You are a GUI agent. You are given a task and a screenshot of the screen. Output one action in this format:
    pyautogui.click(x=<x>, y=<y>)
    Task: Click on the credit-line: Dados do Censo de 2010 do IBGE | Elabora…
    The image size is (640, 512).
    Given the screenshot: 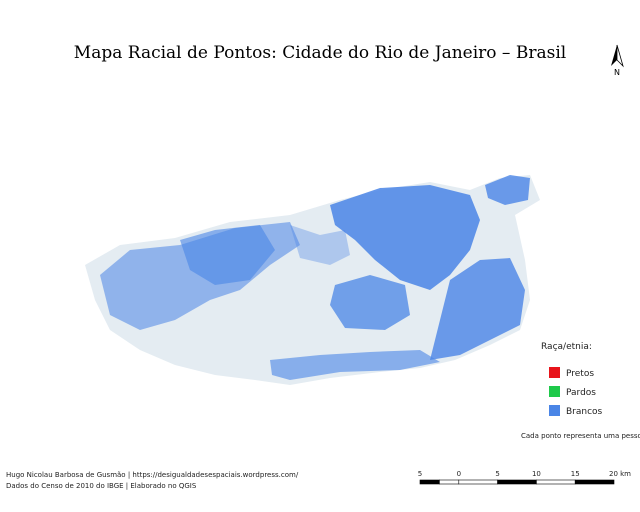 What is the action you would take?
    pyautogui.click(x=101, y=486)
    